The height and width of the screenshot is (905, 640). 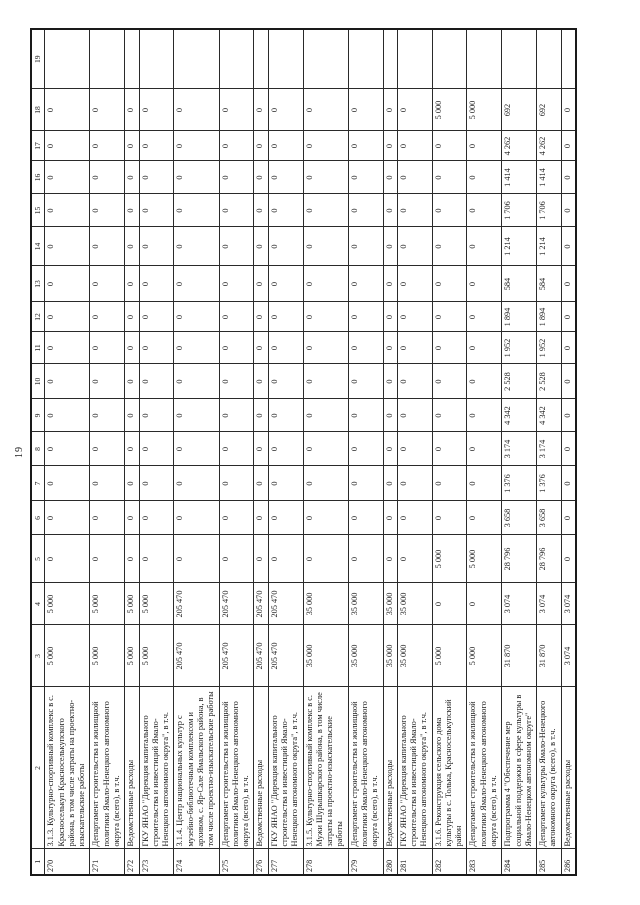 I want to click on value-cell: 1 894, so click(x=549, y=317).